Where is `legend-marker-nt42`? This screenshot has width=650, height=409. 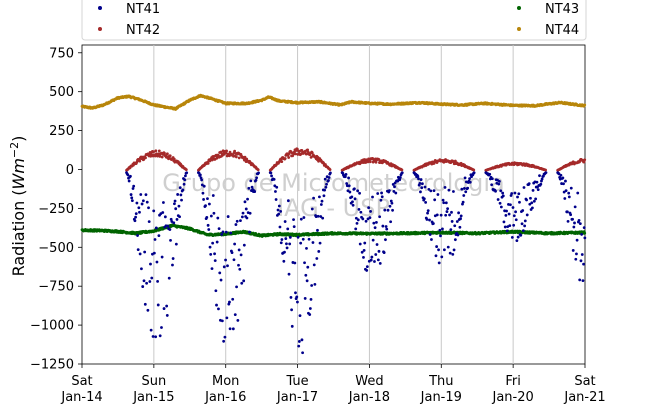 legend-marker-nt42 is located at coordinates (100, 29).